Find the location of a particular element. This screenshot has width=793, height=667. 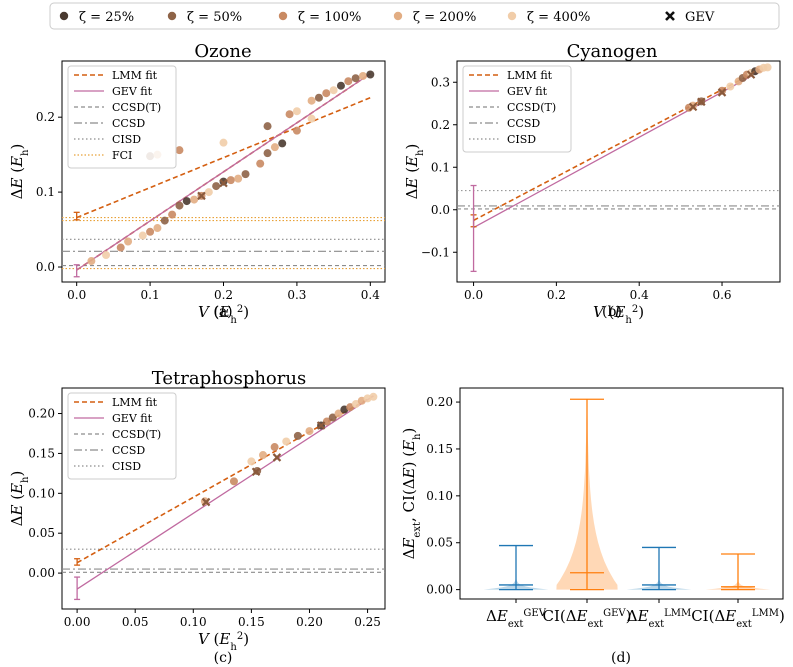

gev-fit-line is located at coordinates (223, 172).